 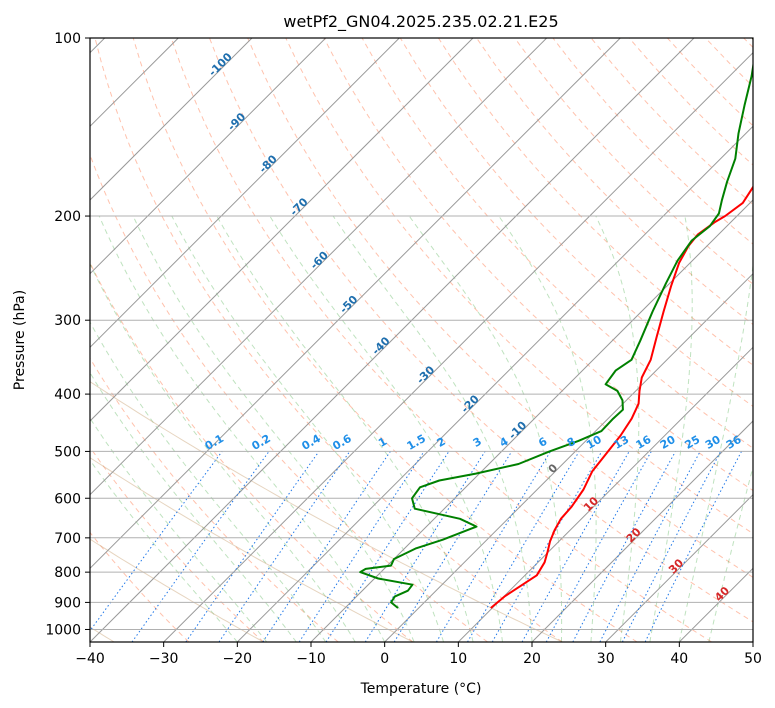 What do you see at coordinates (311, 659) in the screenshot?
I see `x-tick-label: −10` at bounding box center [311, 659].